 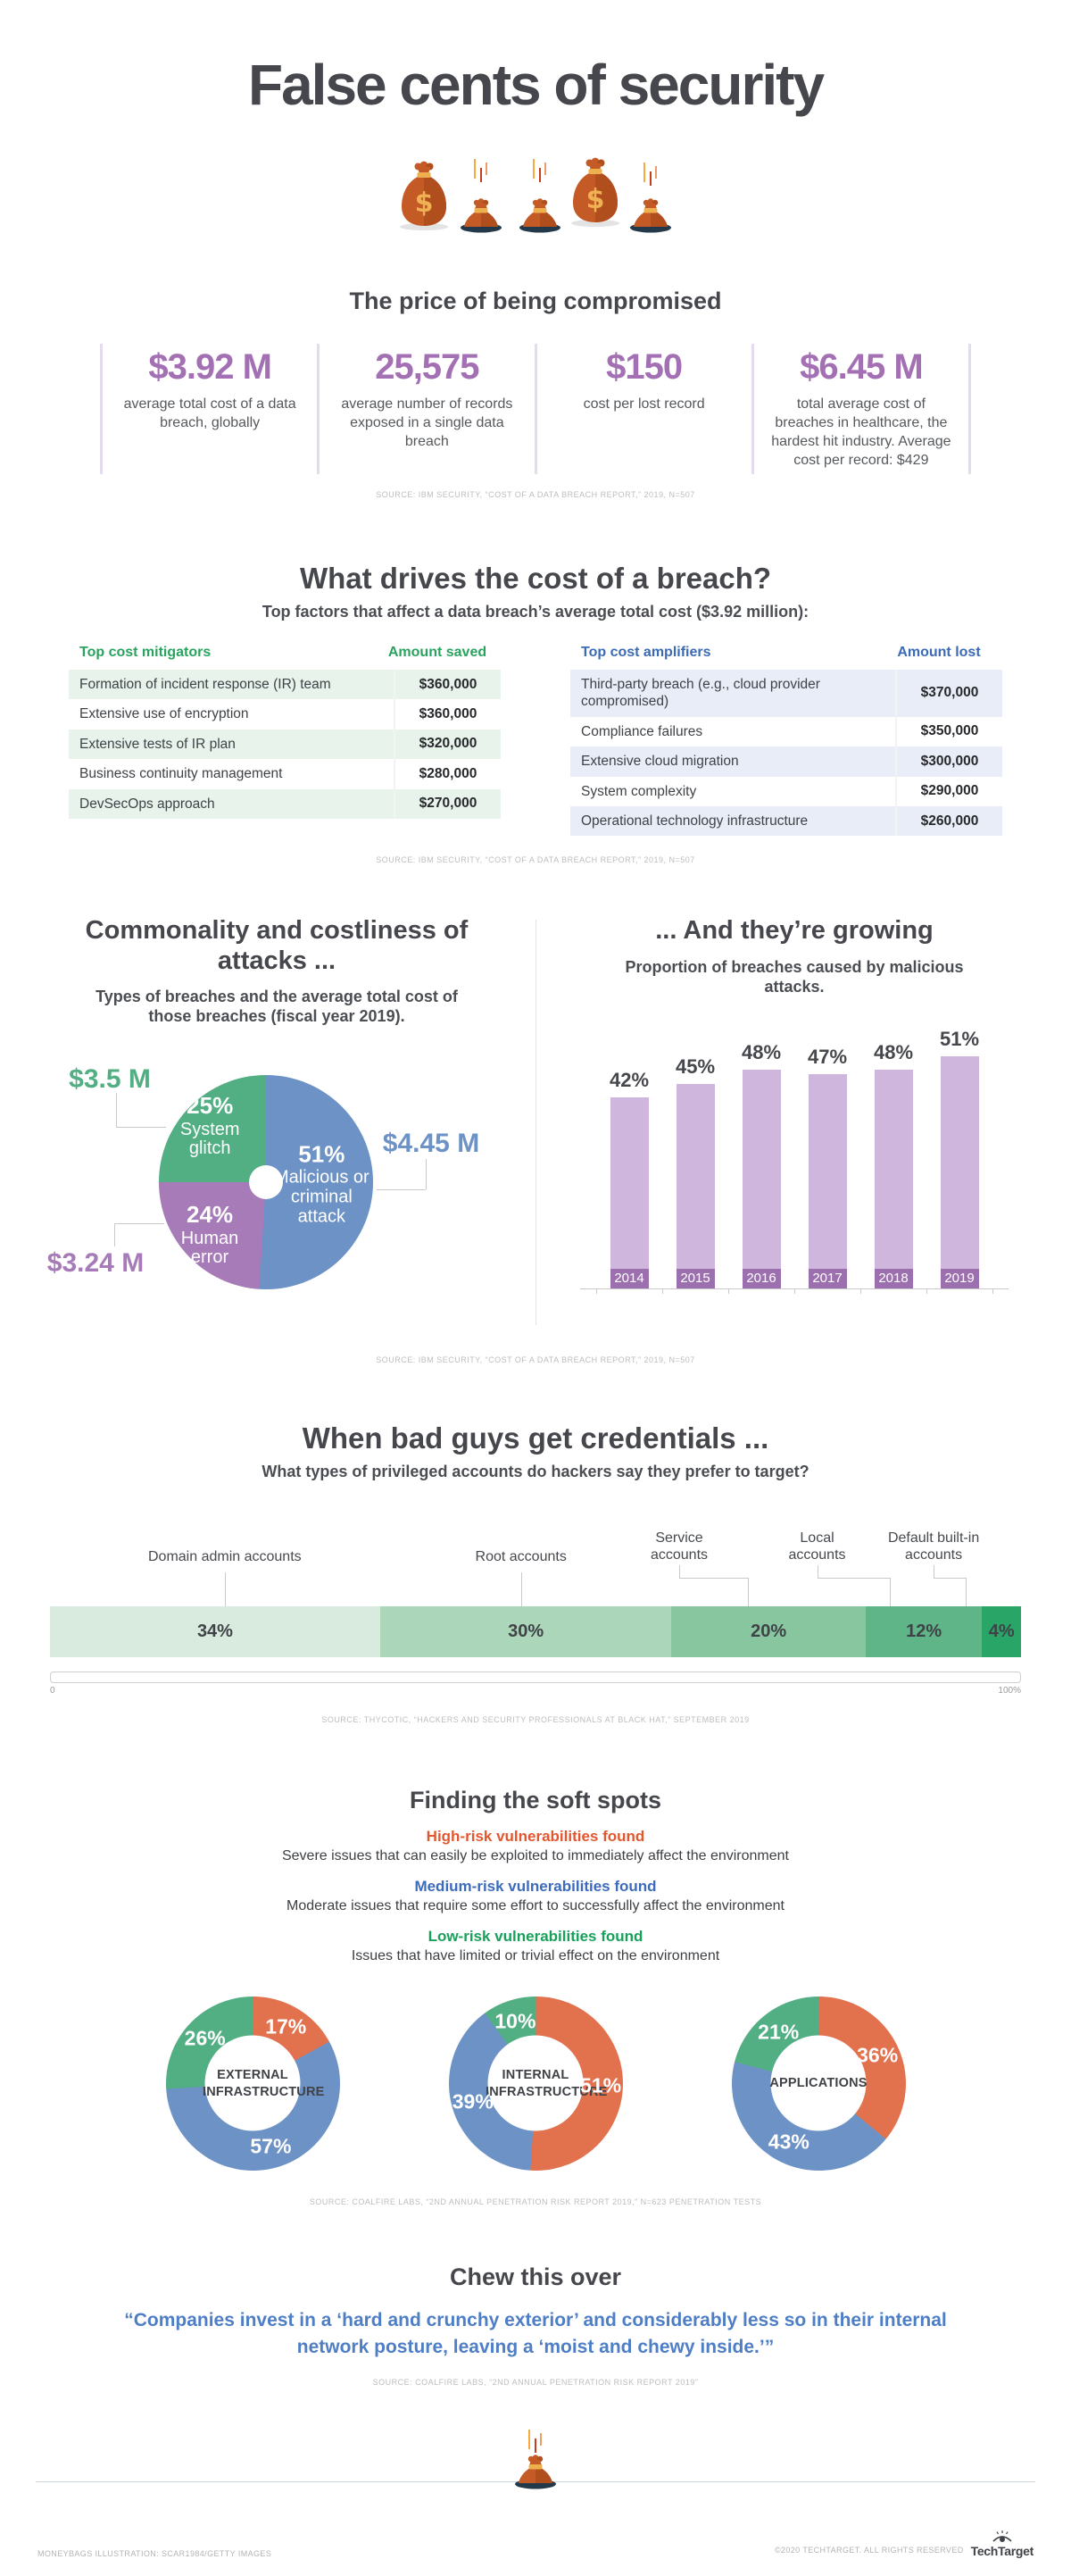 What do you see at coordinates (629, 1278) in the screenshot?
I see `bar-year-label: 2014` at bounding box center [629, 1278].